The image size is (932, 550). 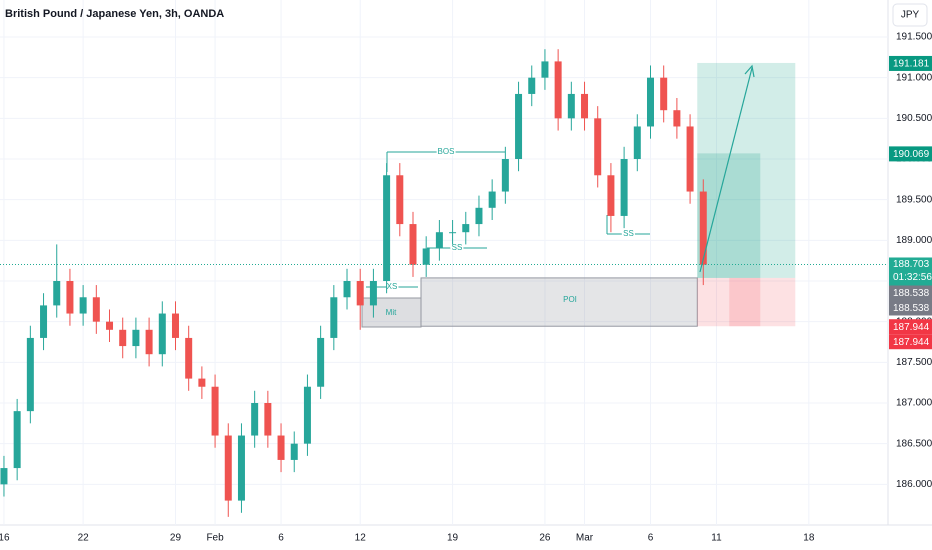 What do you see at coordinates (914, 77) in the screenshot?
I see `y-tick-label: 191.000` at bounding box center [914, 77].